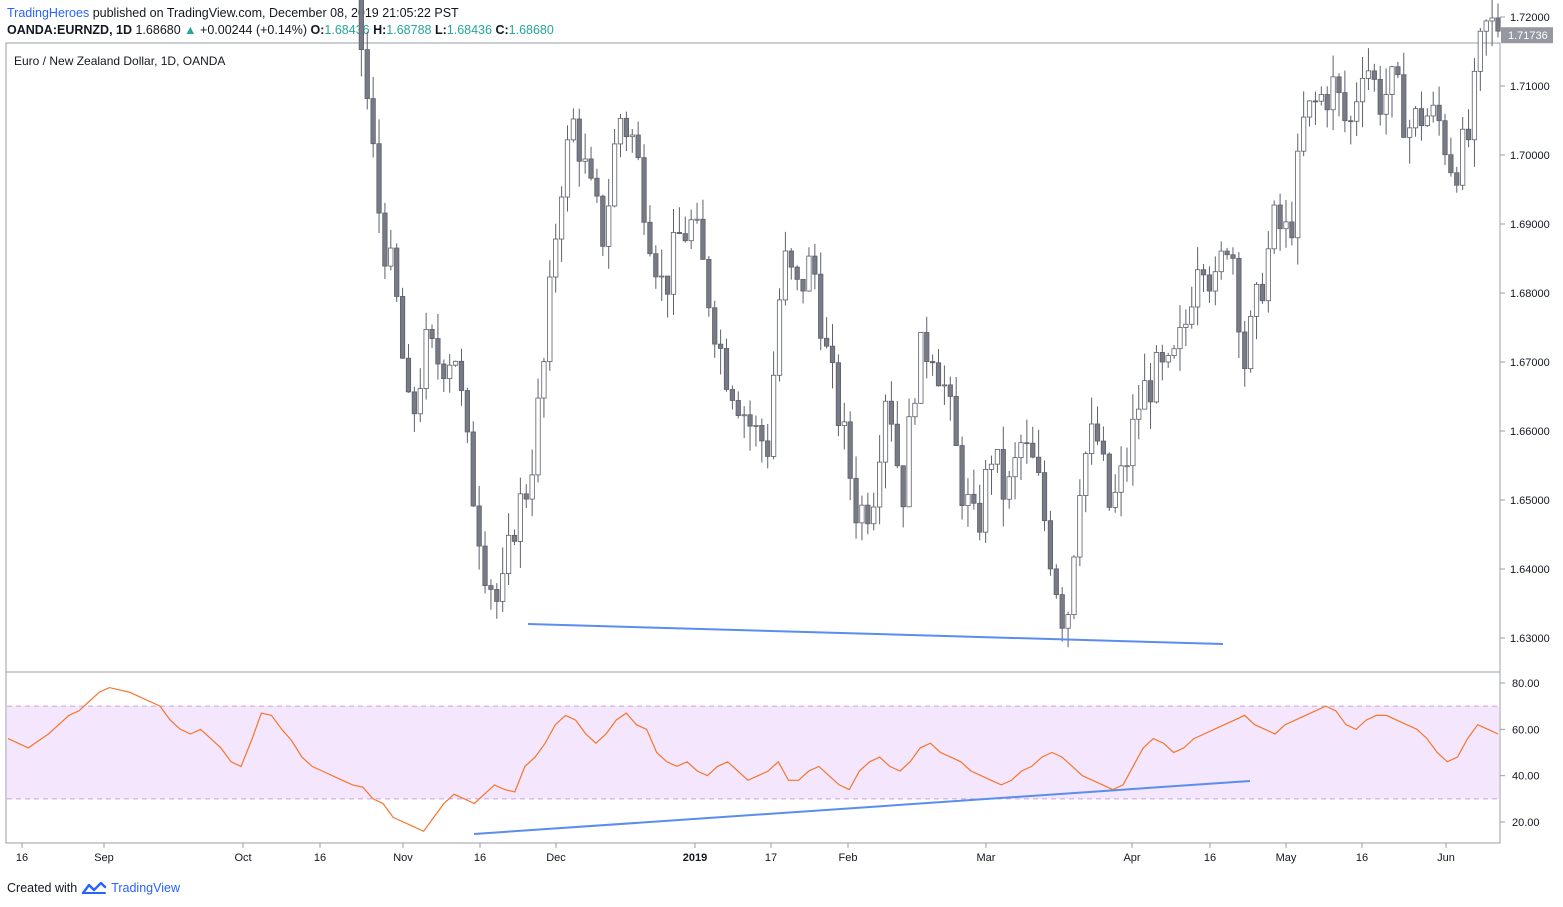  I want to click on tradingview-link: TradingView, so click(145, 888).